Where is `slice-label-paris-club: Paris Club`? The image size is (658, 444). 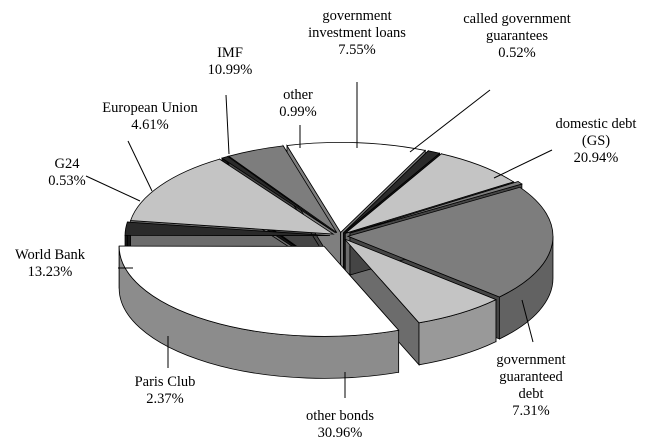 slice-label-paris-club: Paris Club is located at coordinates (165, 382).